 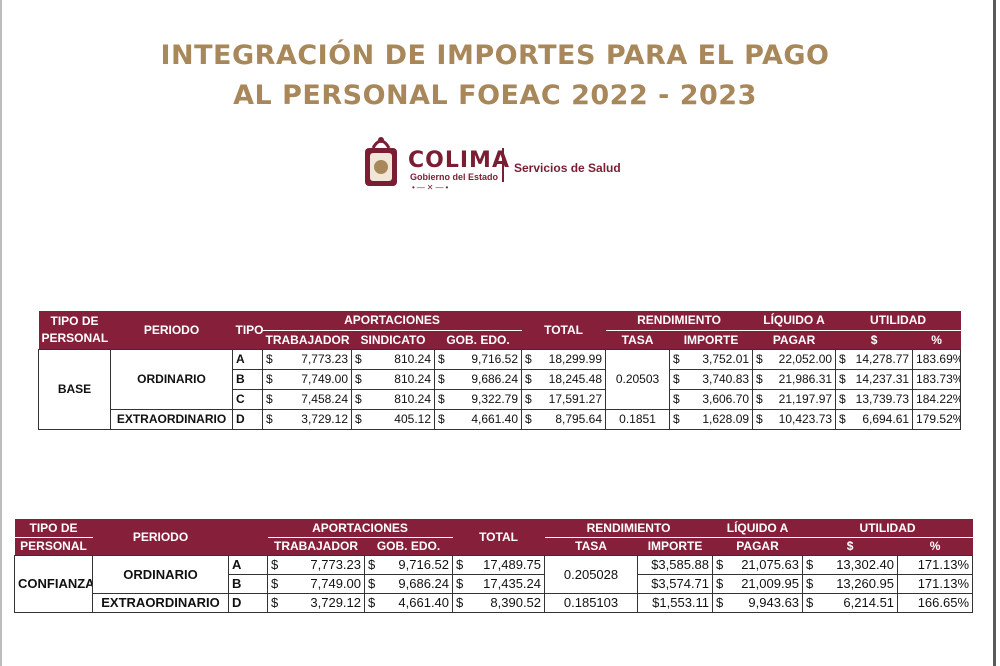 What do you see at coordinates (638, 419) in the screenshot?
I see `tasa-extraordinario: 0.1851` at bounding box center [638, 419].